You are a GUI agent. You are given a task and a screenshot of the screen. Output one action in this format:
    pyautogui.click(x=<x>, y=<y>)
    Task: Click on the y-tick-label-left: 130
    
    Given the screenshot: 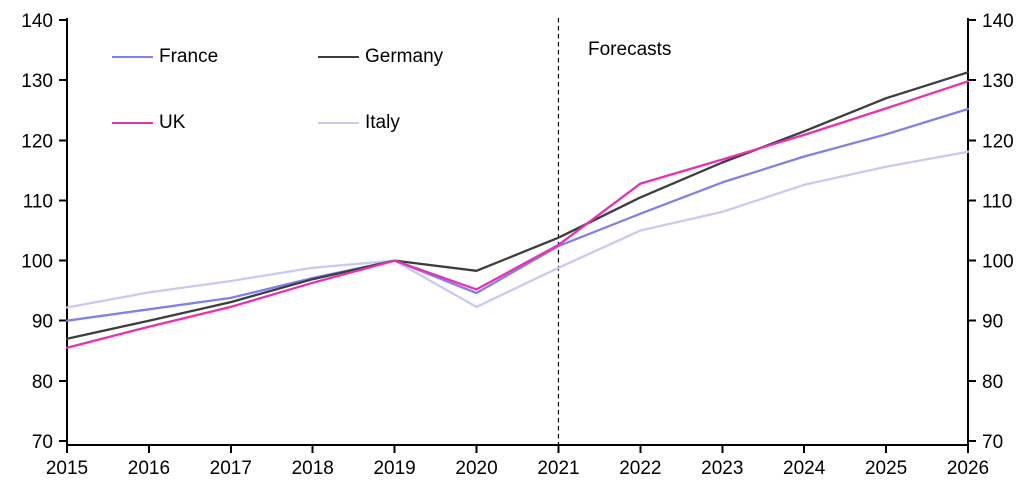 What is the action you would take?
    pyautogui.click(x=37, y=81)
    